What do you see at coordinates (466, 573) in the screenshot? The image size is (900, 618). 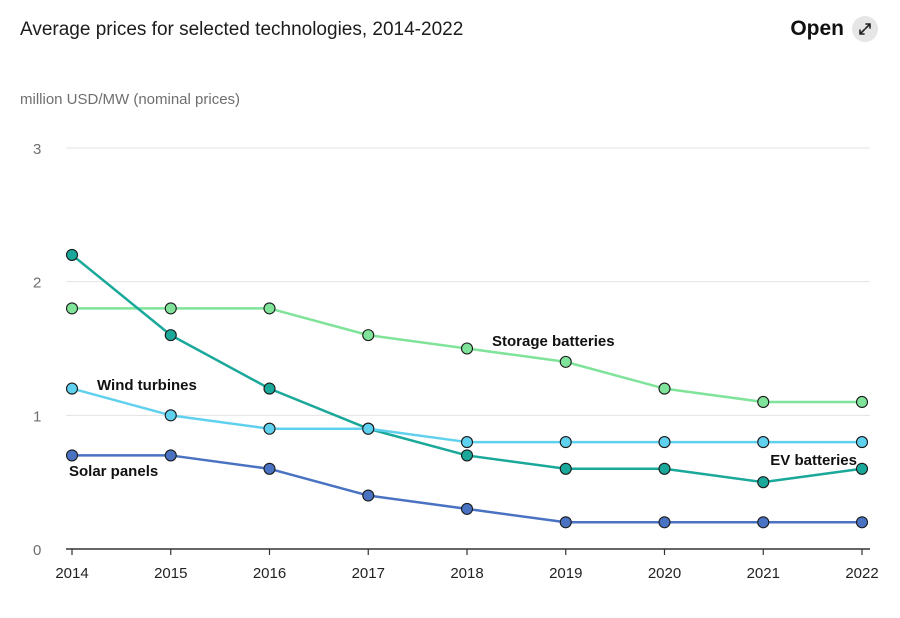 I see `x-tick-label-2018: 2018` at bounding box center [466, 573].